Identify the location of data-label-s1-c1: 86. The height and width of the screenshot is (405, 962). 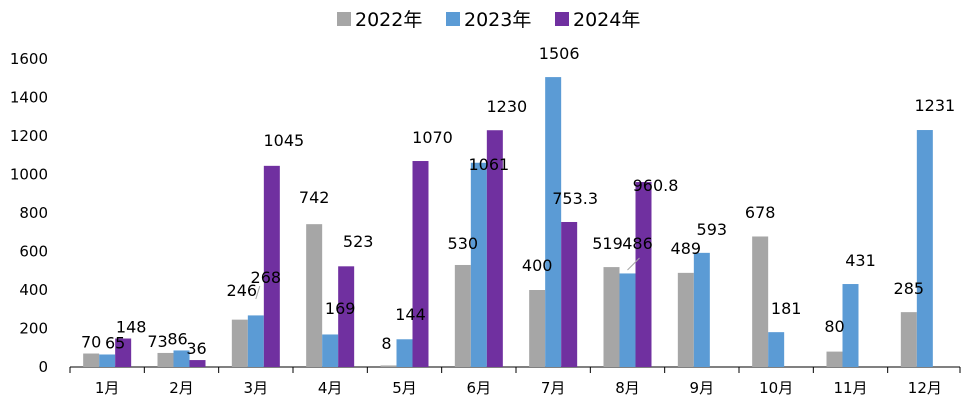
(177, 338).